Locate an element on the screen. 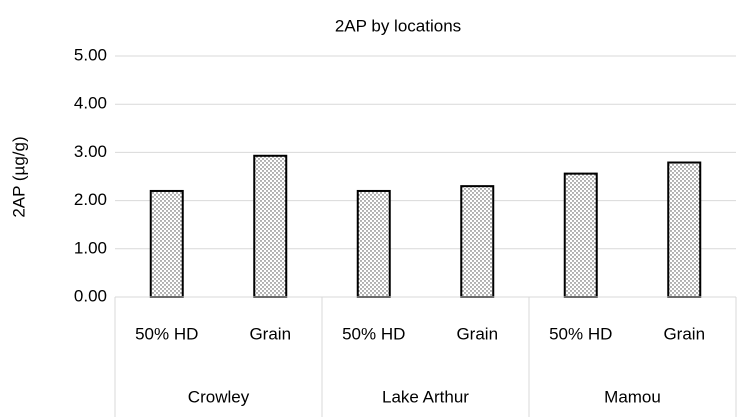 The width and height of the screenshot is (737, 417). y-tick-label: 5.00 is located at coordinates (90, 54).